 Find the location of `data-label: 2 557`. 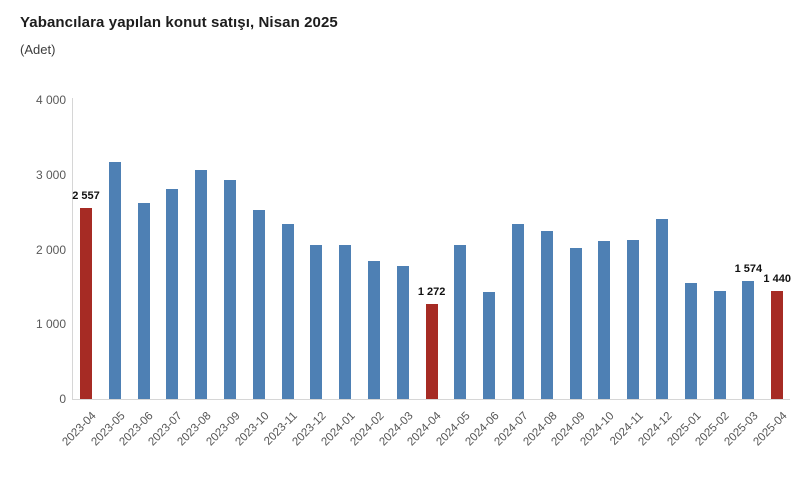

data-label: 2 557 is located at coordinates (86, 195).